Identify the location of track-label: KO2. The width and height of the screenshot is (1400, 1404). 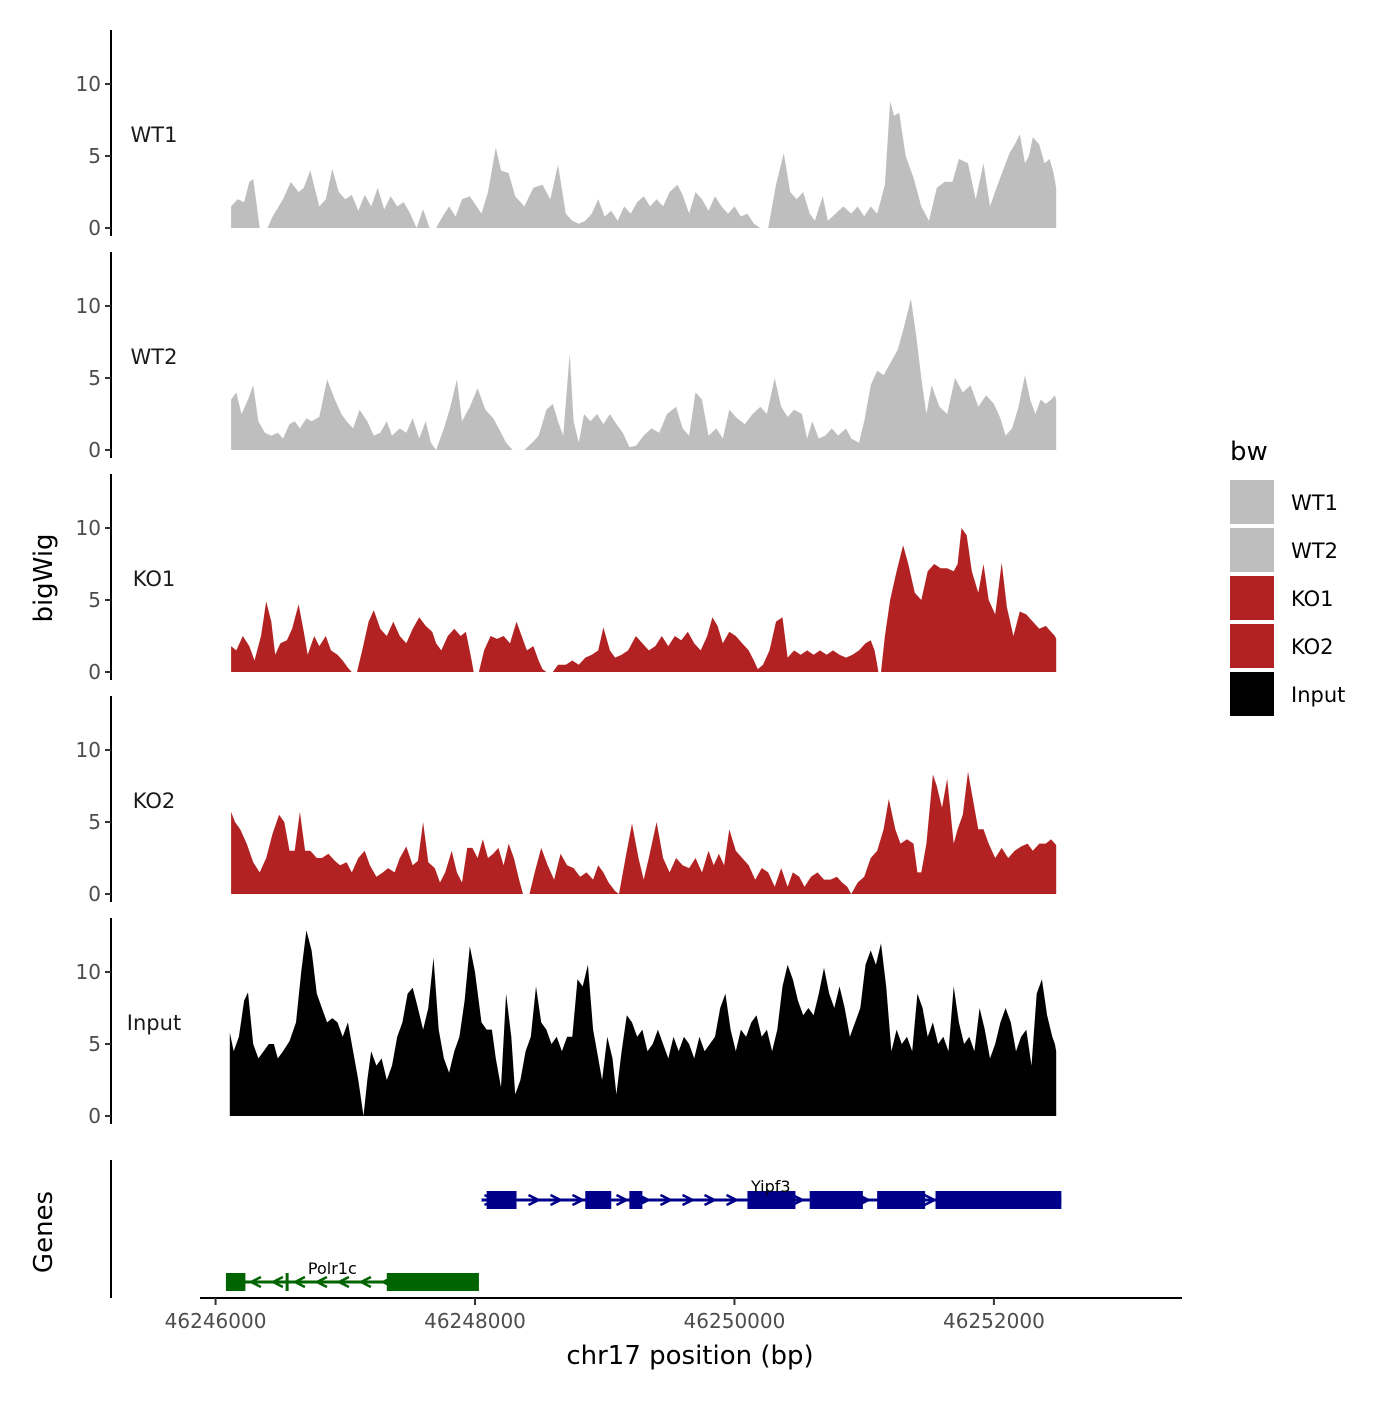
(154, 801).